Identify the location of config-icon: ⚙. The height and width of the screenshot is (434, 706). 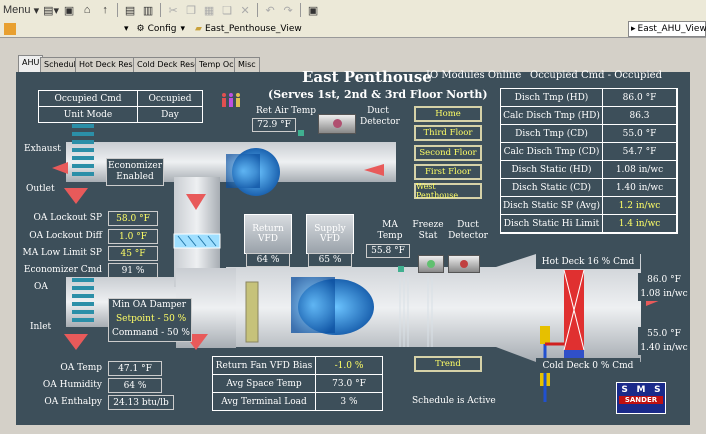
(140, 28).